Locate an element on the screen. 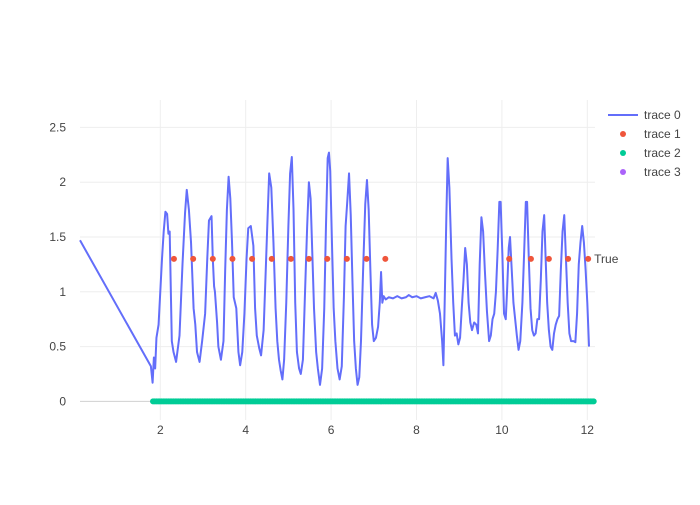 This screenshot has height=505, width=700. annotation-layer: True is located at coordinates (606, 259).